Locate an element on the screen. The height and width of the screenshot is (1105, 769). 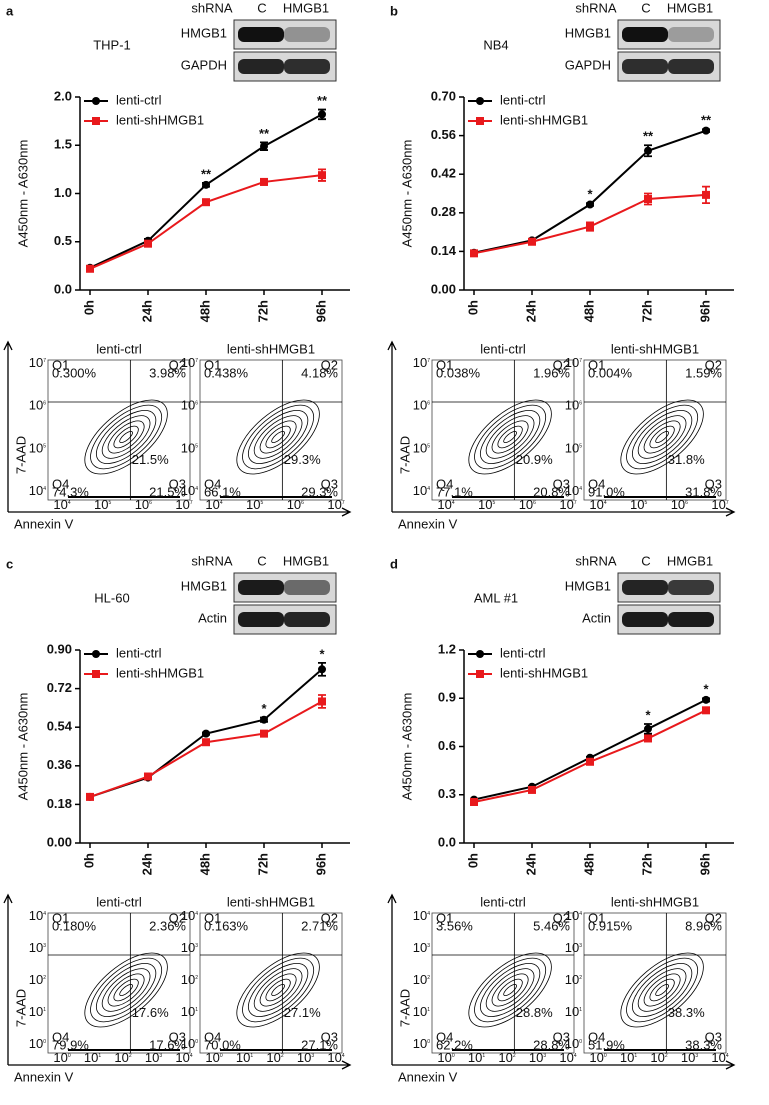
y-axis-label: A450nm - A630nm is located at coordinates (406, 747).